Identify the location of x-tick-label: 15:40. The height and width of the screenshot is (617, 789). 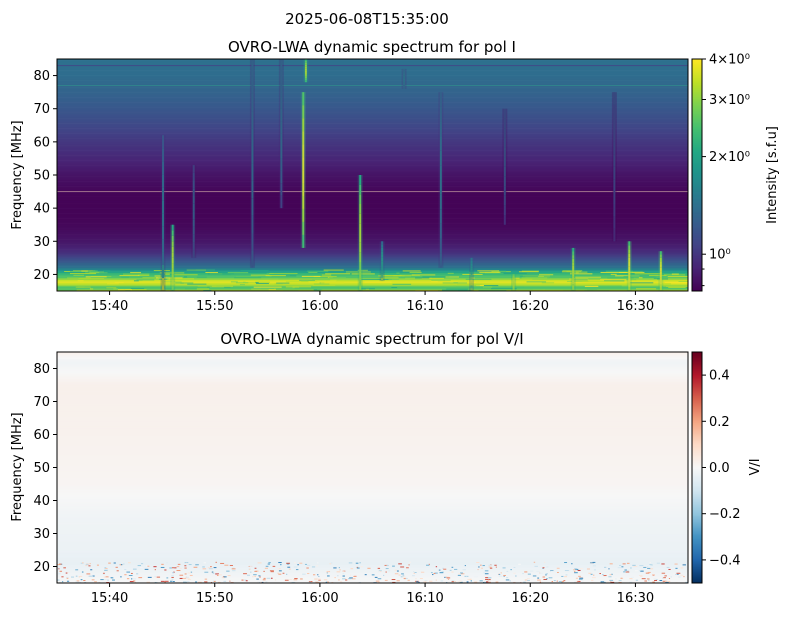
(109, 306).